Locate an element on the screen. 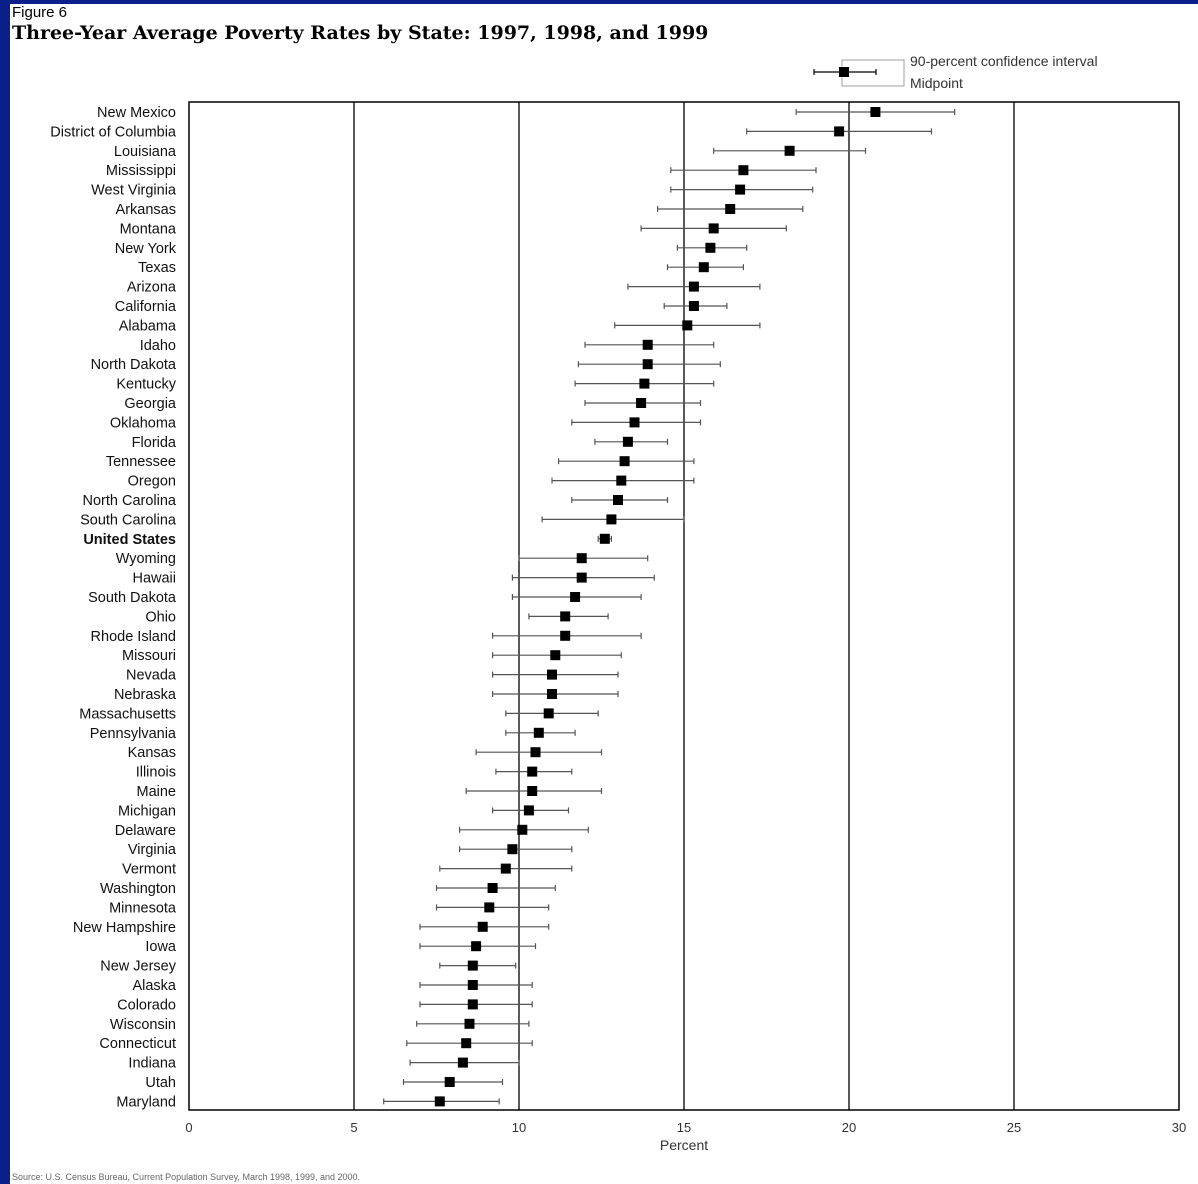 Image resolution: width=1198 pixels, height=1184 pixels. state-label: Wyoming is located at coordinates (146, 559).